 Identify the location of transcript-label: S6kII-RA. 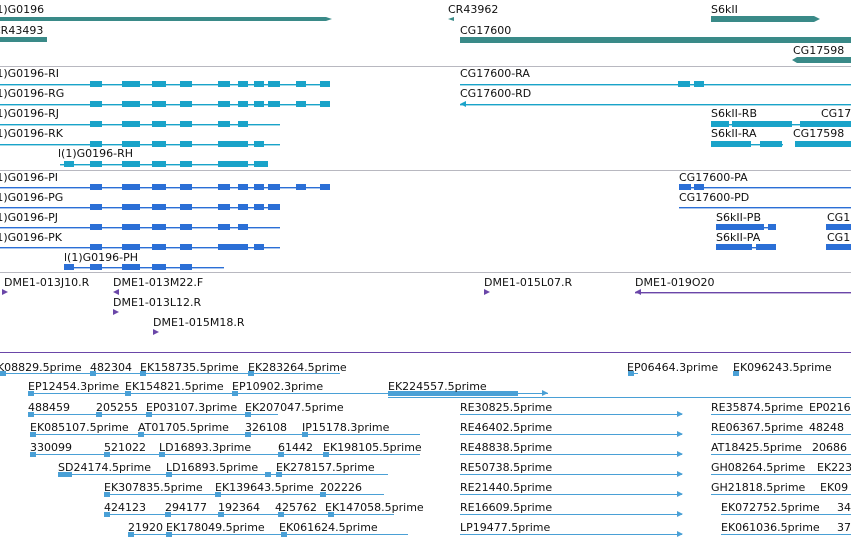
(734, 133).